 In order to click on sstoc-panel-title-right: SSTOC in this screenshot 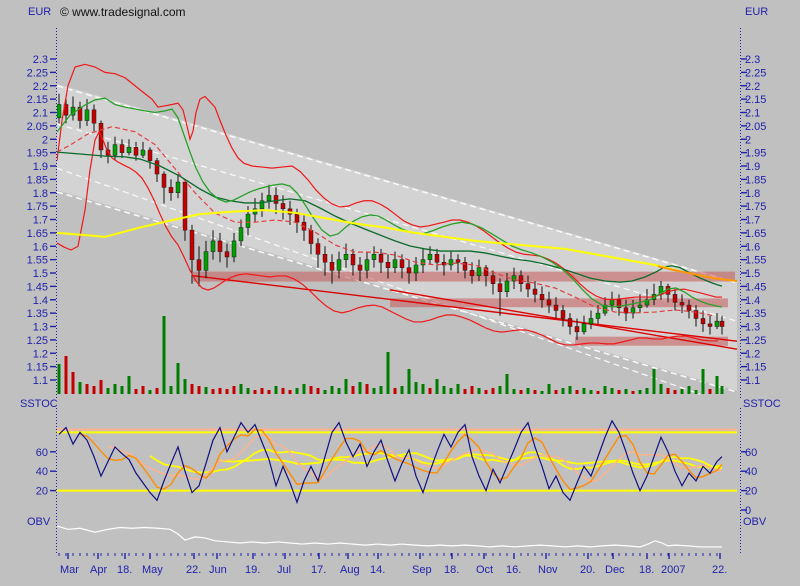, I will do `click(762, 404)`.